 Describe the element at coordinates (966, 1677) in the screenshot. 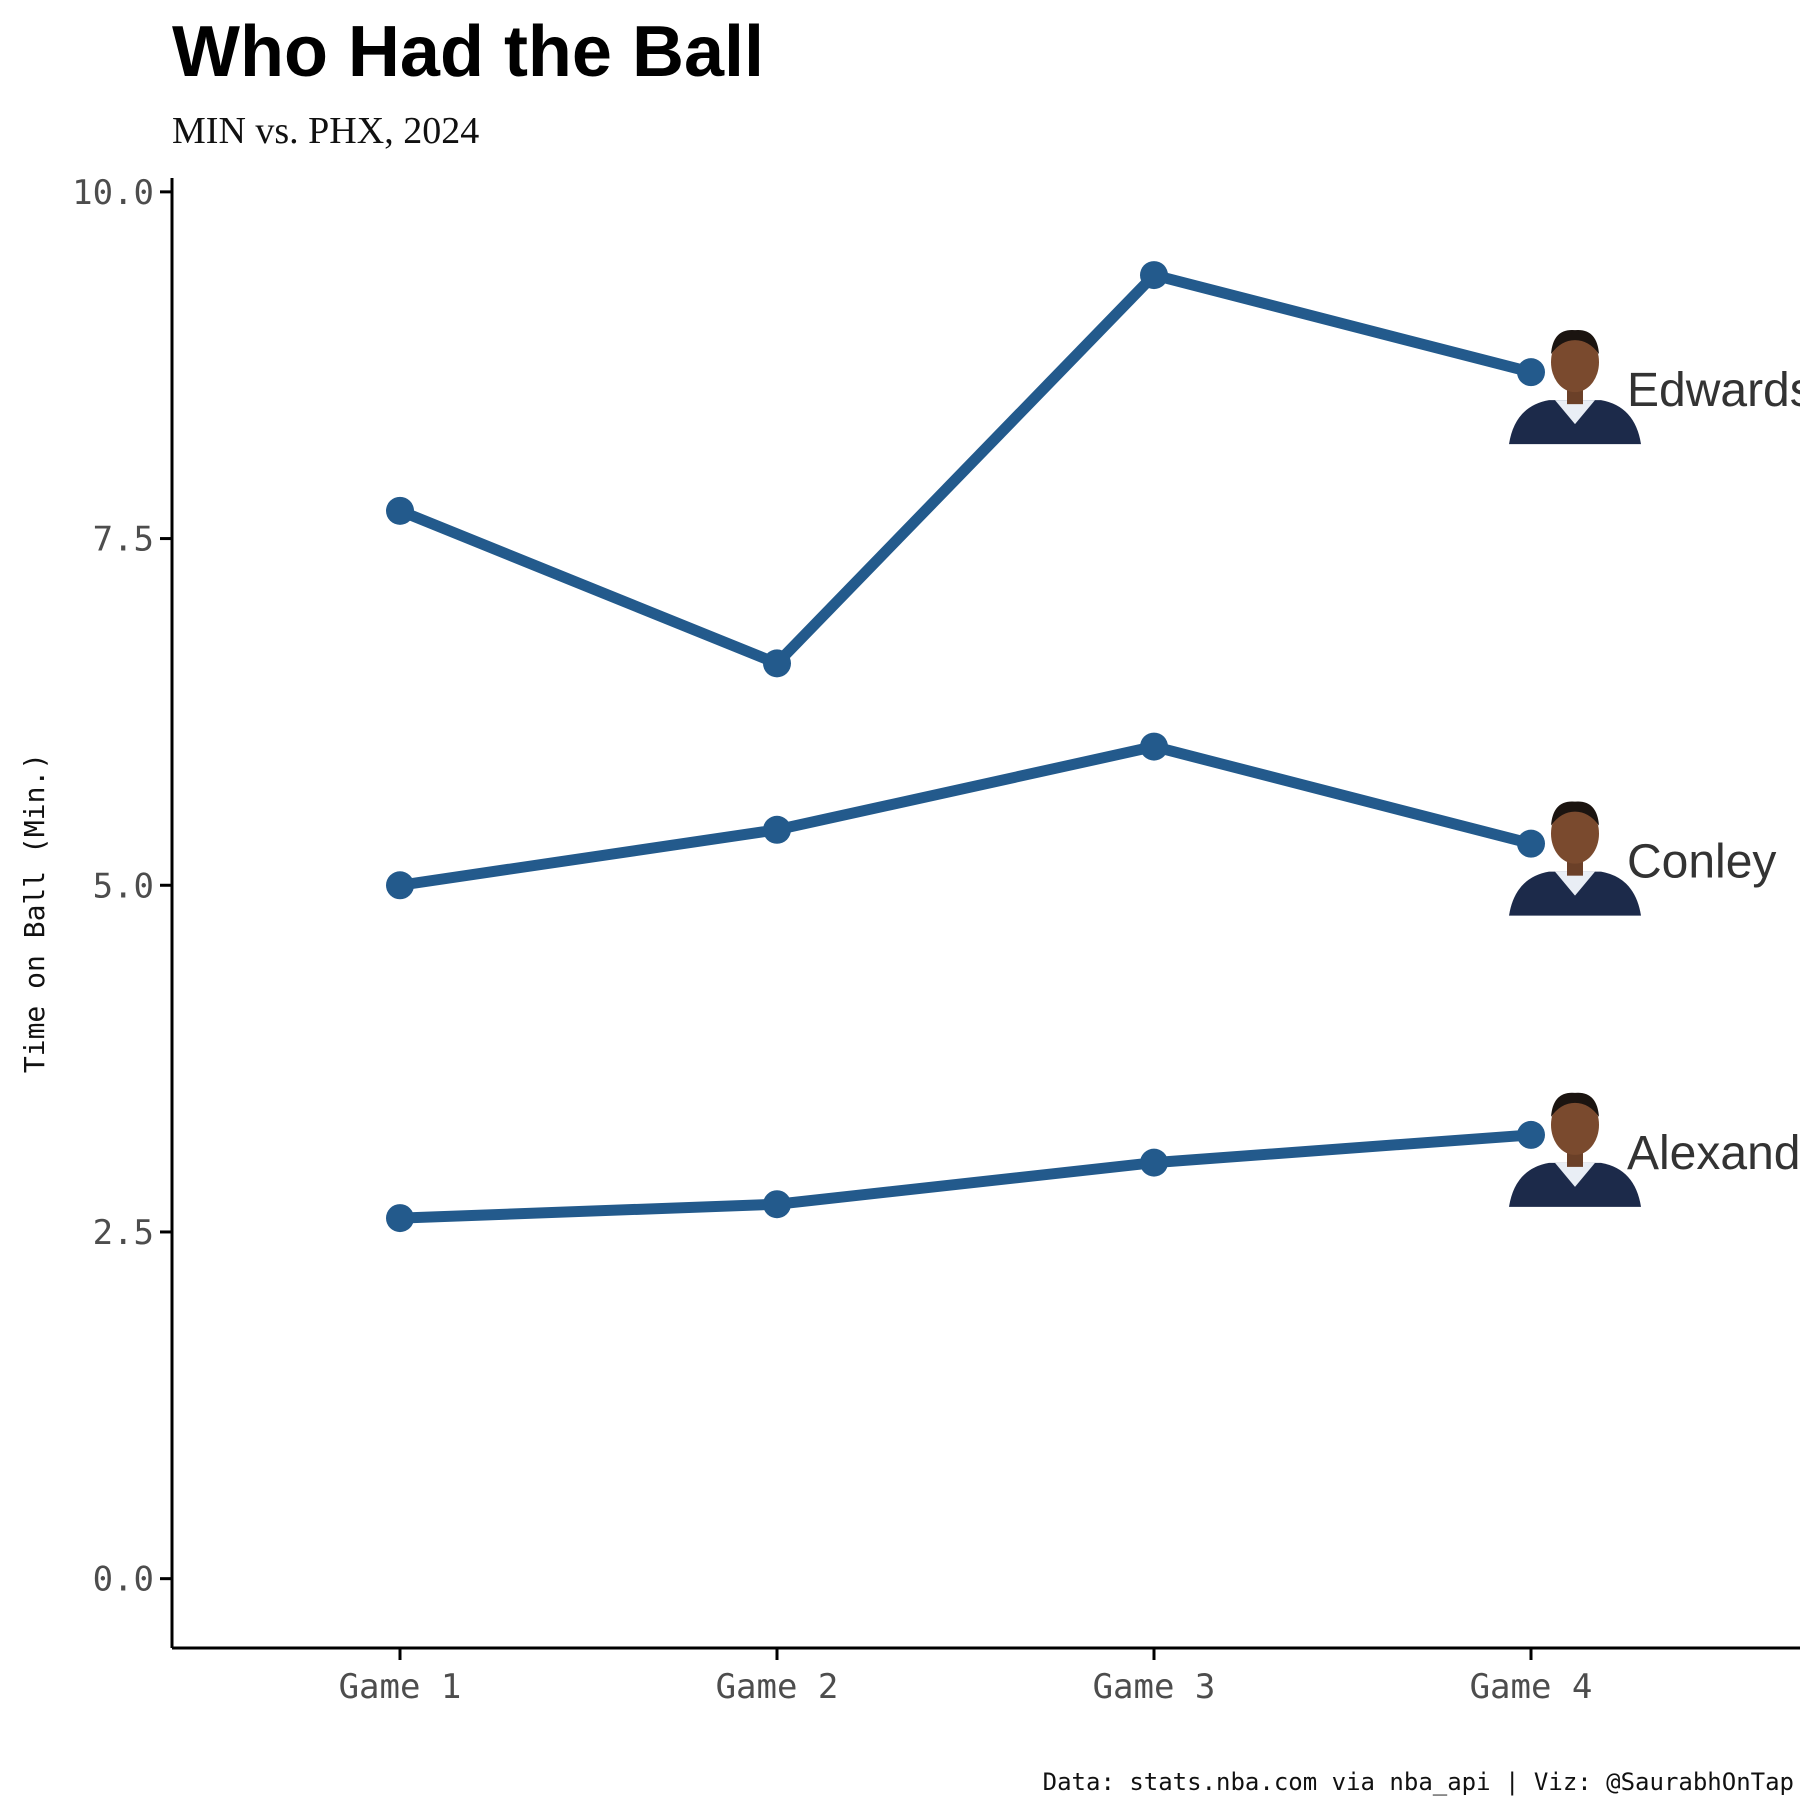

I see `x-ticks: Game 1 Game 2 Game 3 Game 4` at that location.